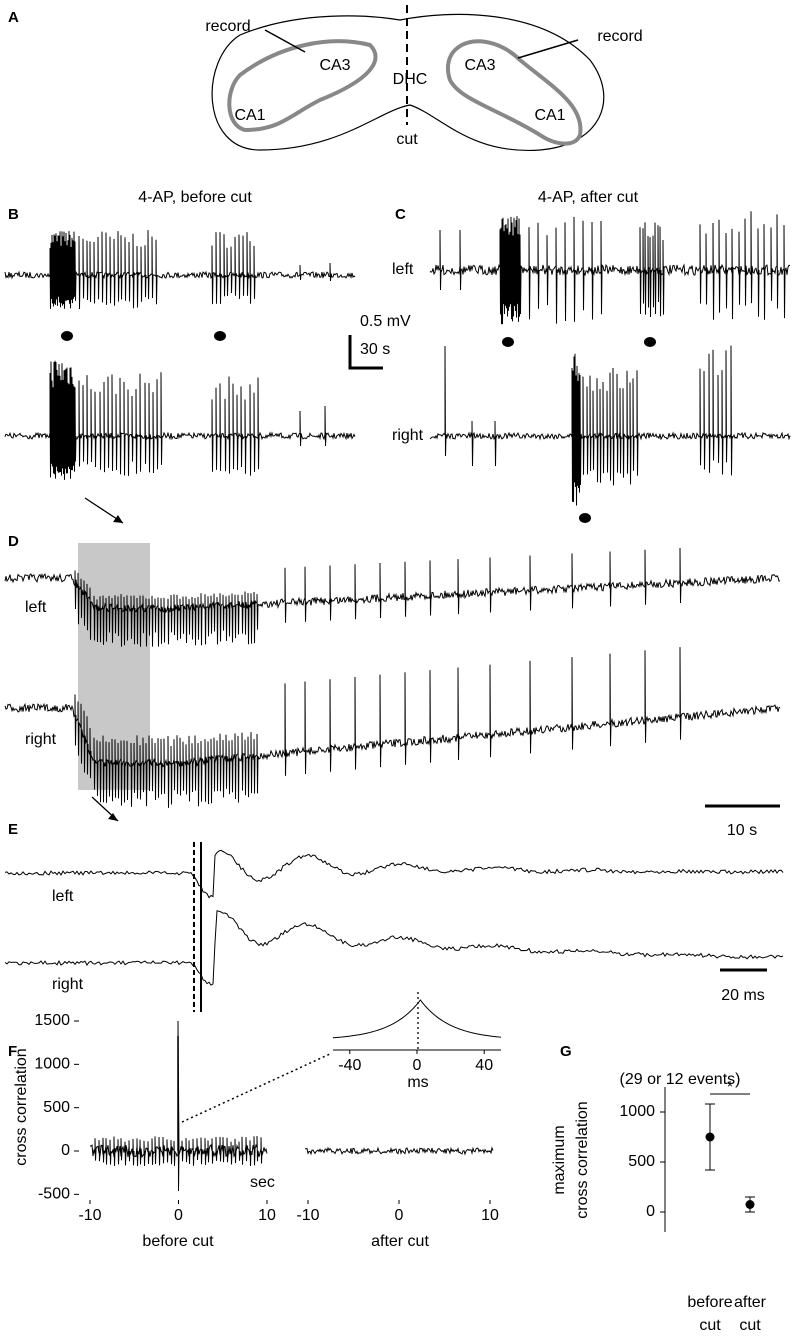 The width and height of the screenshot is (793, 1339). I want to click on axis-label: before cut, so click(178, 1241).